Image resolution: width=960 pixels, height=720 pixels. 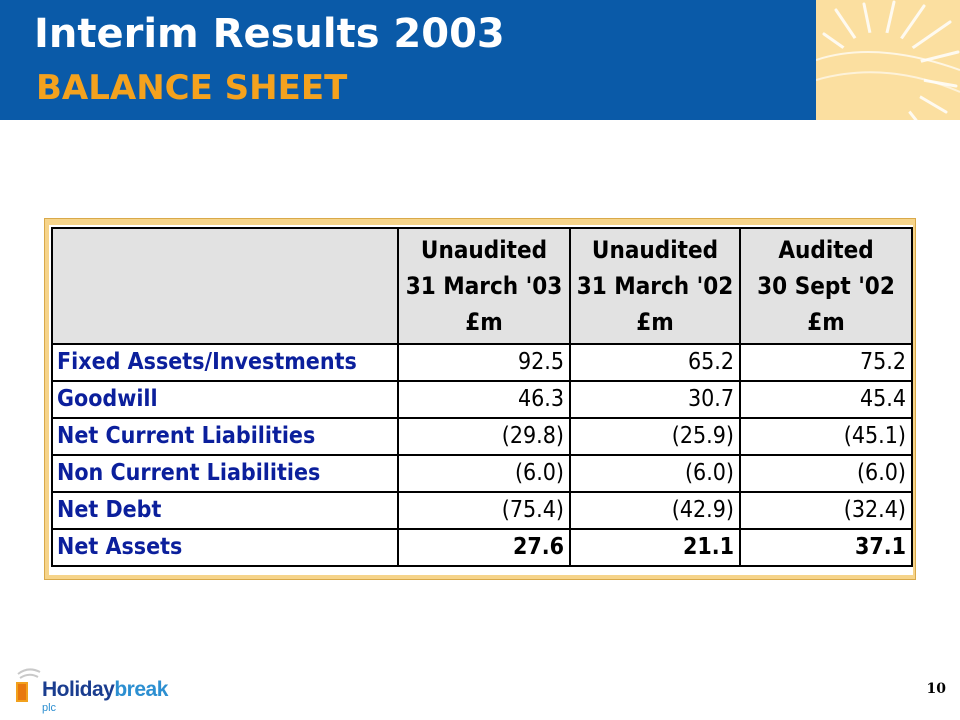 What do you see at coordinates (141, 689) in the screenshot?
I see `logo-word-break: break` at bounding box center [141, 689].